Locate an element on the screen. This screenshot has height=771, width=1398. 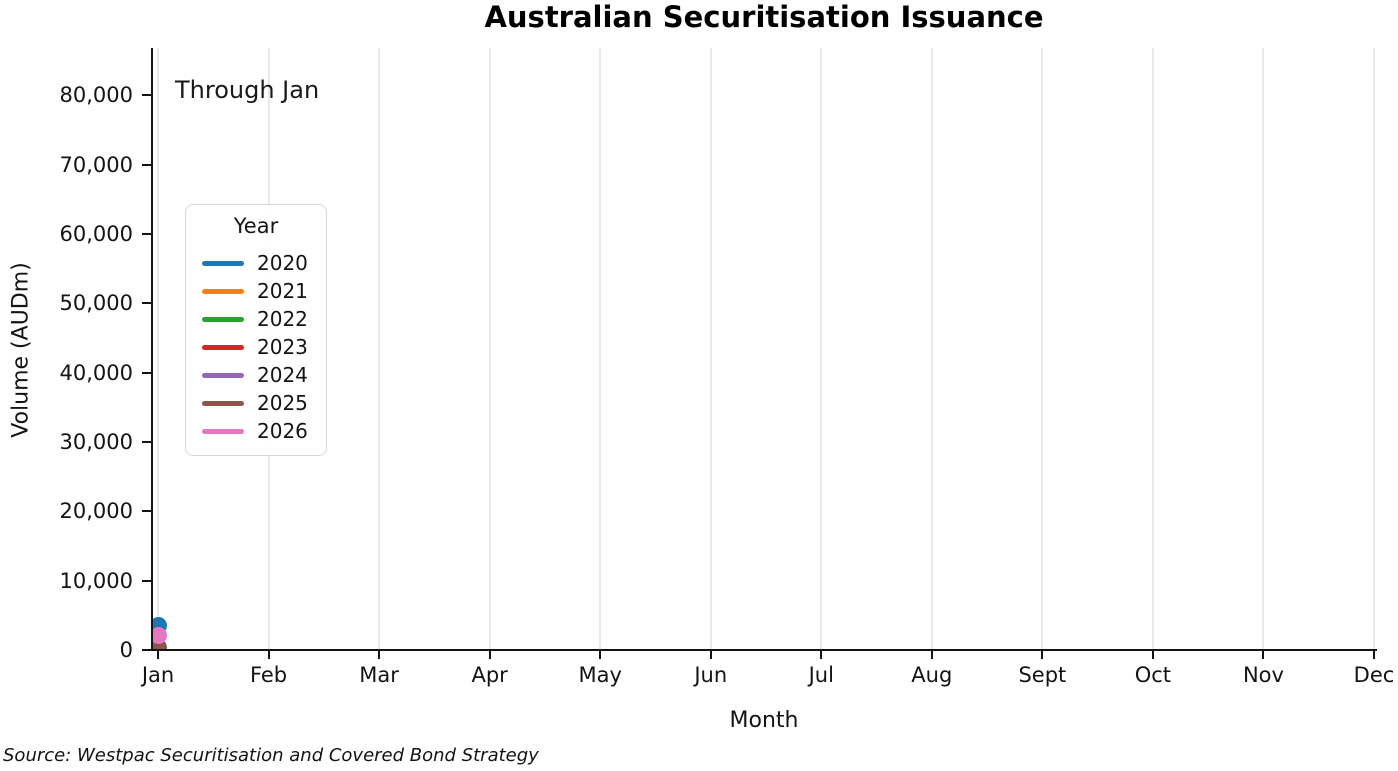
y-axis-spine is located at coordinates (152, 349).